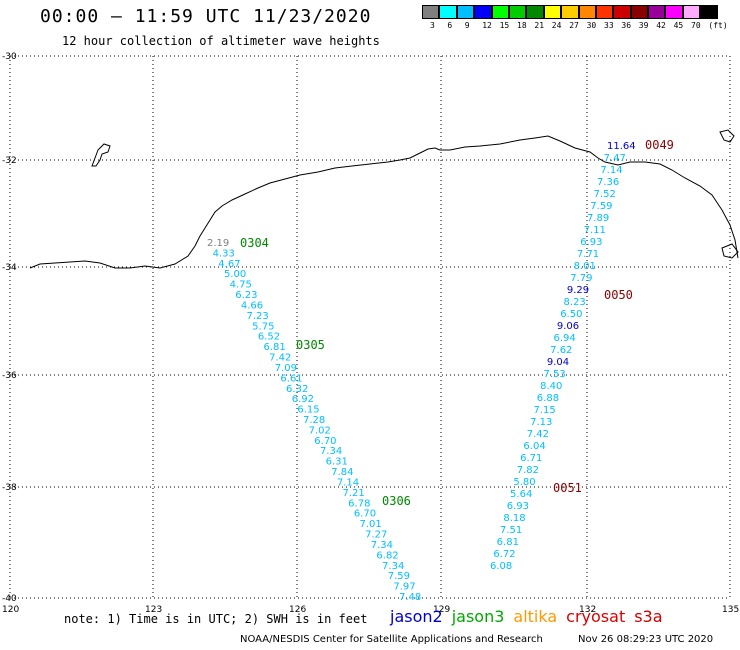 The height and width of the screenshot is (650, 740). I want to click on swh-value: 4.67, so click(229, 264).